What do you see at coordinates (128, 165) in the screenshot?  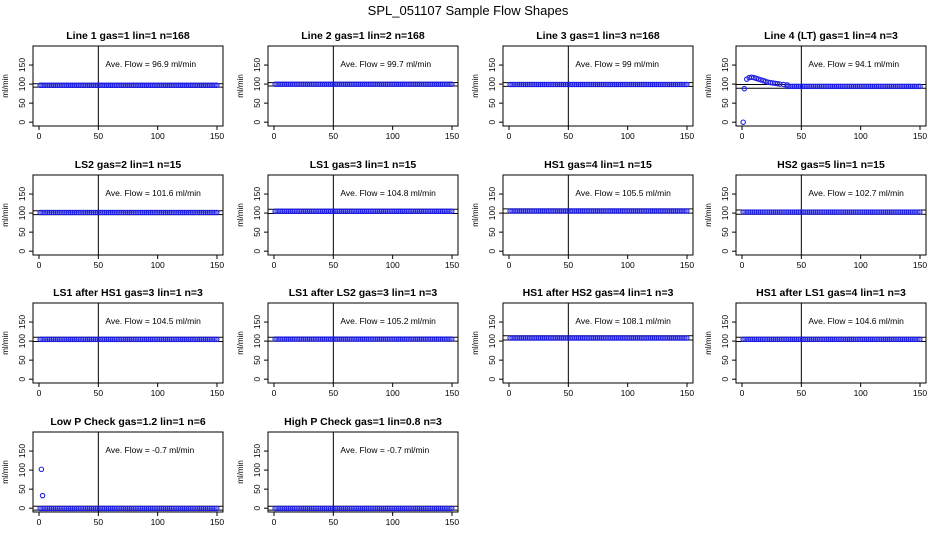 I see `panel-title: LS2 gas=2 lin=1 n=15` at bounding box center [128, 165].